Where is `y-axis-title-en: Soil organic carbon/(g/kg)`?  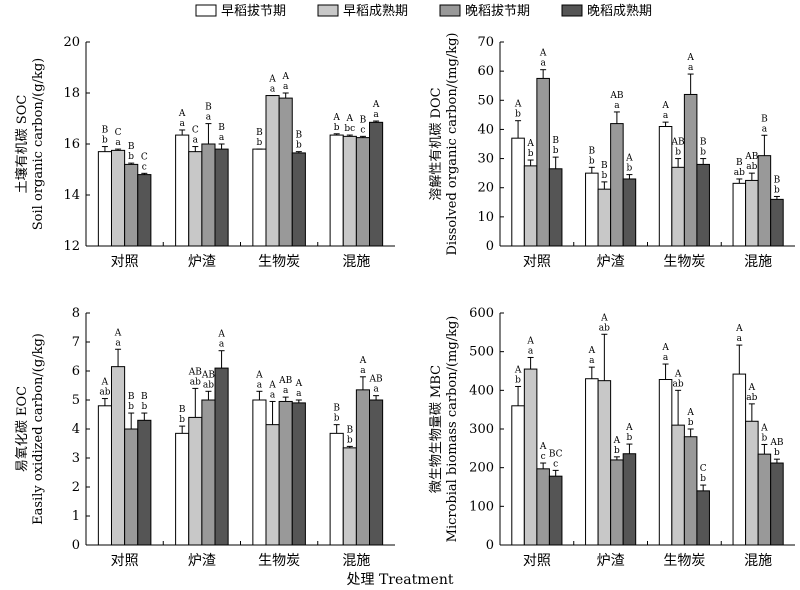
y-axis-title-en: Soil organic carbon/(g/kg) is located at coordinates (38, 144).